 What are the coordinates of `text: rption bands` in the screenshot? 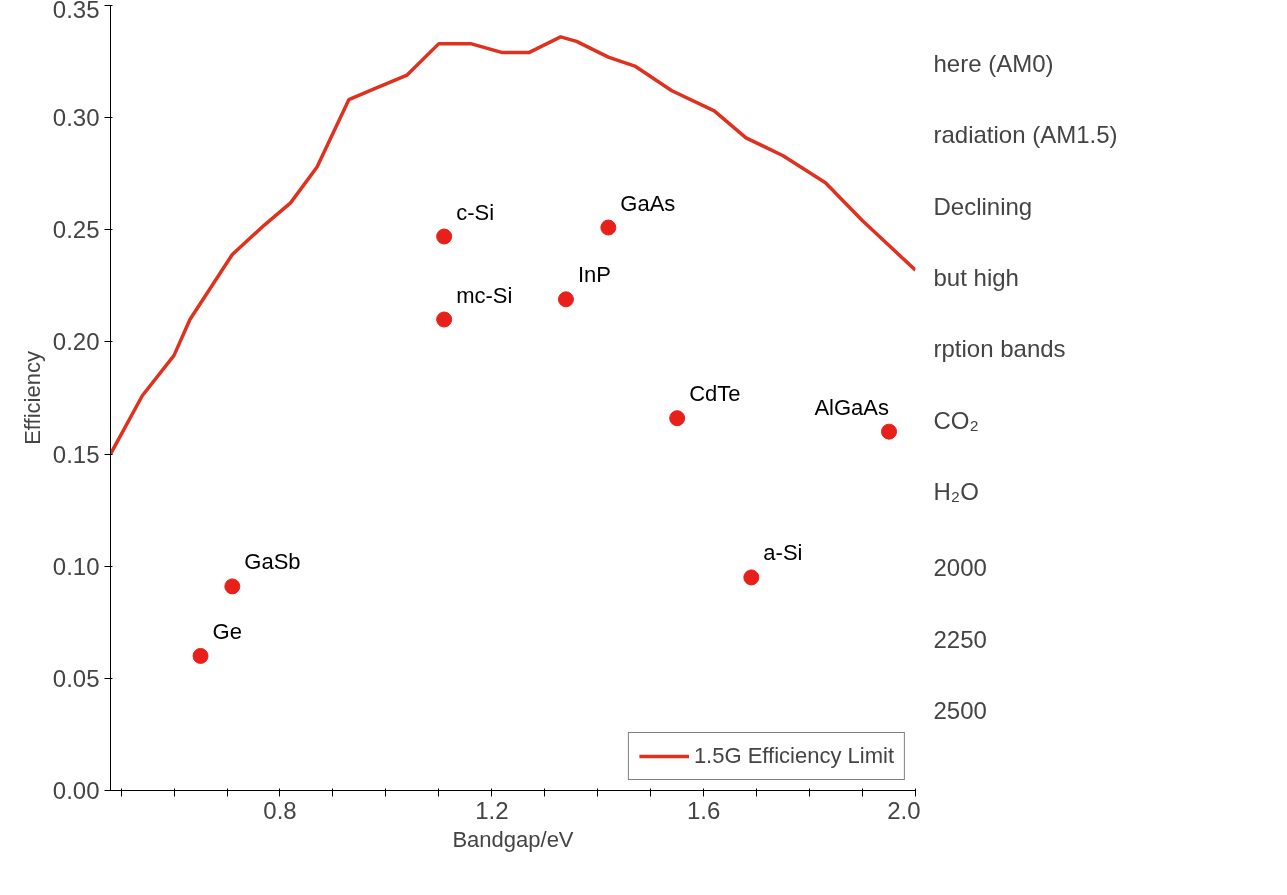 It's located at (999, 349).